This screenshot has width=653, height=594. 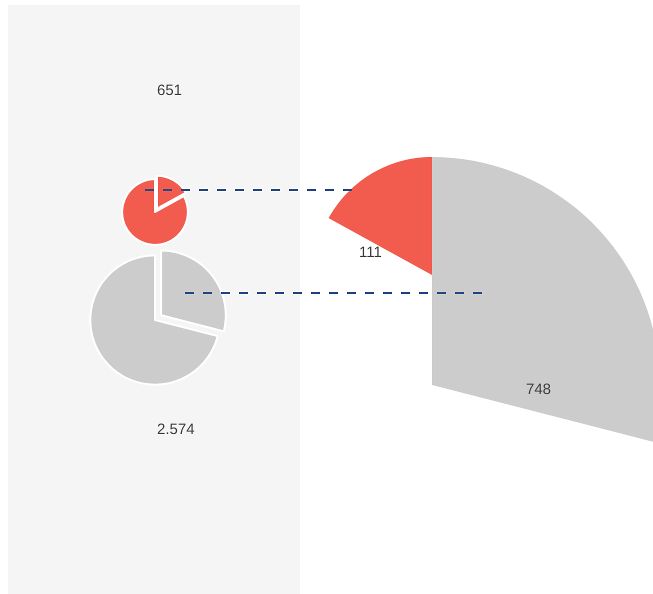 What do you see at coordinates (539, 389) in the screenshot?
I see `text: 748` at bounding box center [539, 389].